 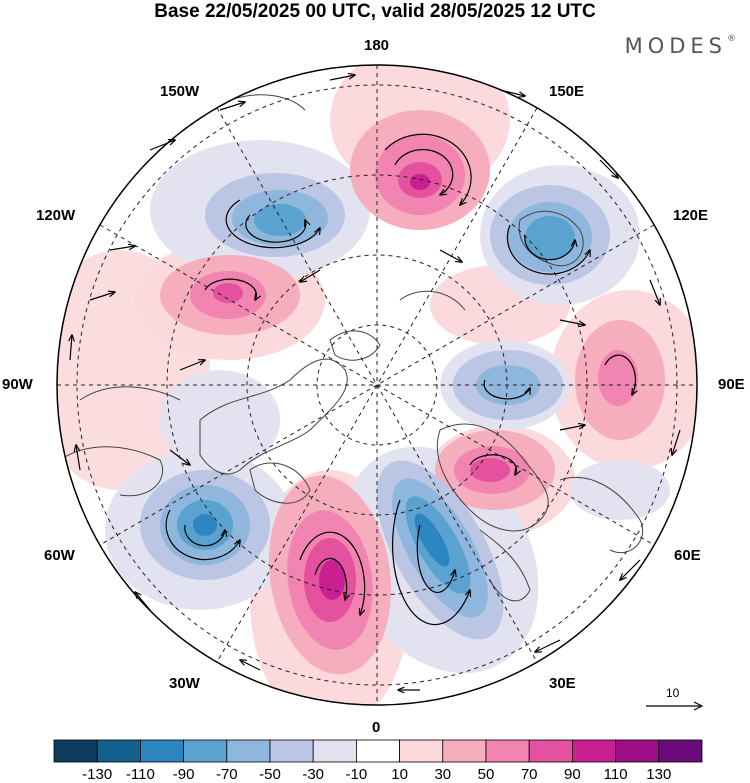 What do you see at coordinates (562, 683) in the screenshot?
I see `lon-label-30e: 30E` at bounding box center [562, 683].